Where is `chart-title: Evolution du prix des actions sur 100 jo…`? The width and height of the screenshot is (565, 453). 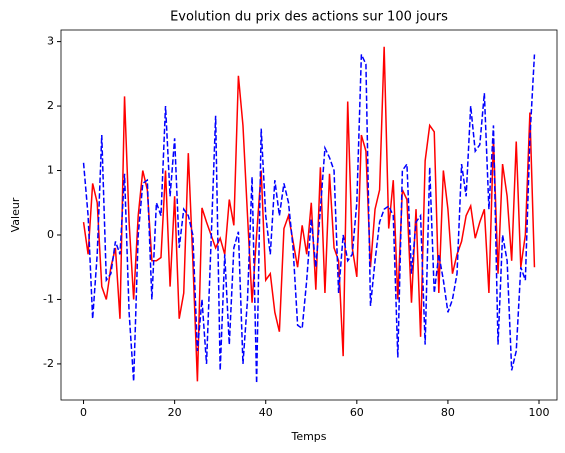 chart-title: Evolution du prix des actions sur 100 jo… is located at coordinates (309, 17).